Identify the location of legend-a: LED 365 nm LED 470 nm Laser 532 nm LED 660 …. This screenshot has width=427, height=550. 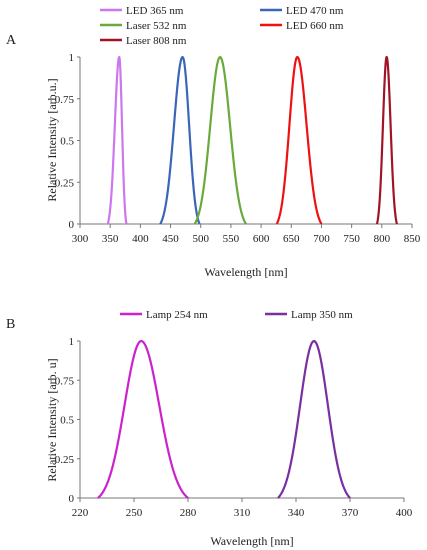
(222, 26).